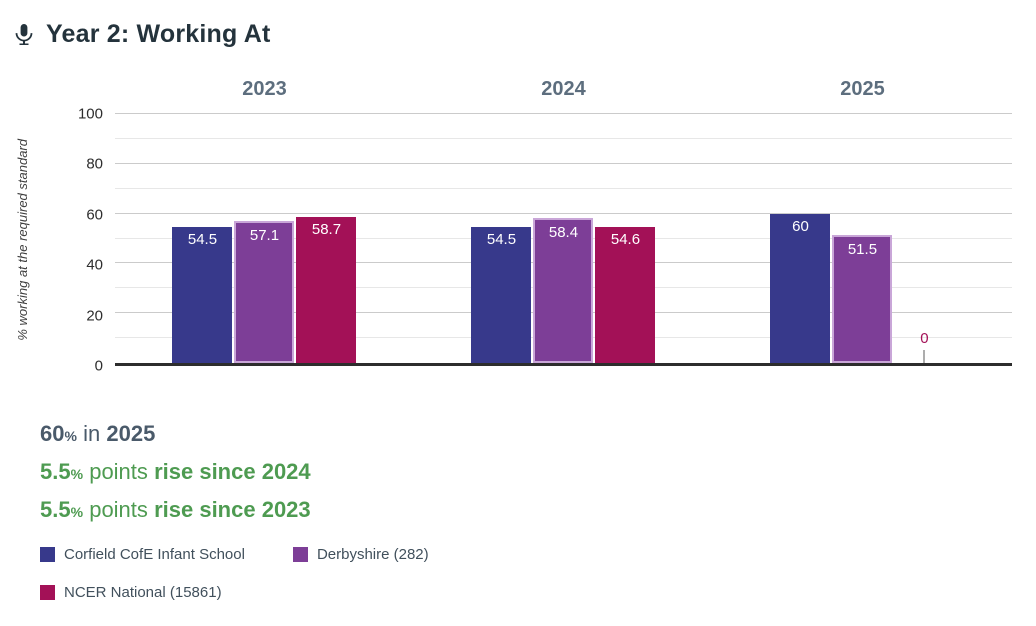  What do you see at coordinates (862, 249) in the screenshot?
I see `bar-value-label: 51.5` at bounding box center [862, 249].